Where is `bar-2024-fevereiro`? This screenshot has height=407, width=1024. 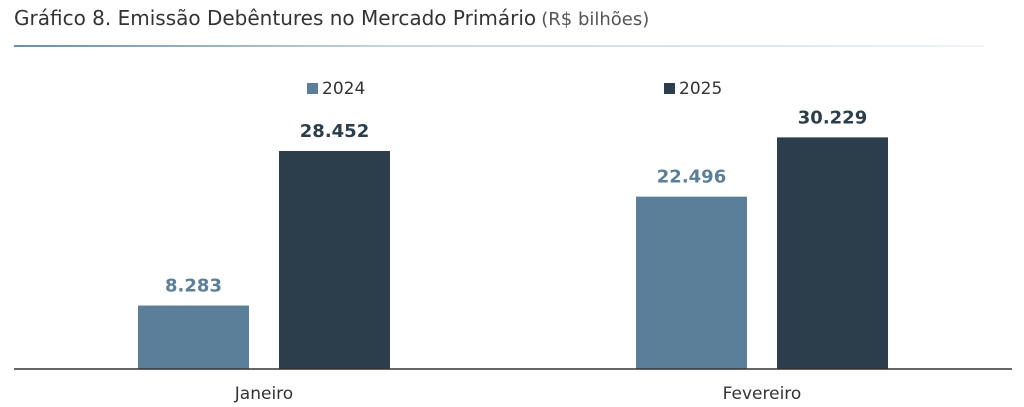
bar-2024-fevereiro is located at coordinates (691, 282).